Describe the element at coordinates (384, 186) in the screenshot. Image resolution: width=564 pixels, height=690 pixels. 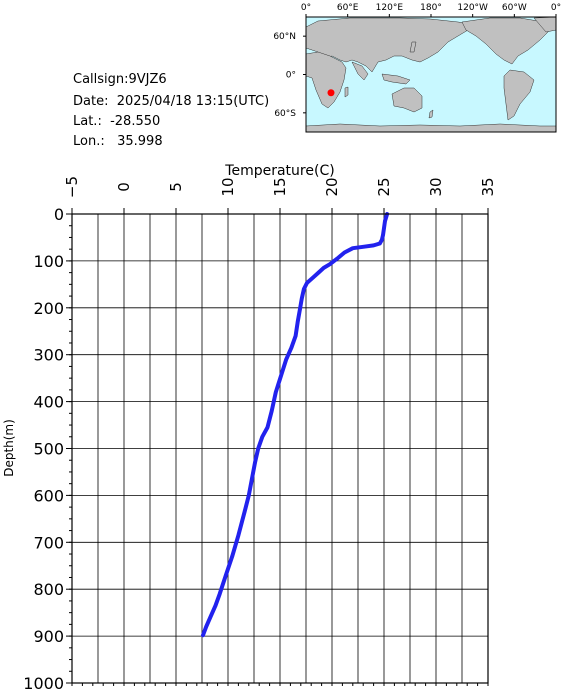
I see `x-tick-label: 25` at that location.